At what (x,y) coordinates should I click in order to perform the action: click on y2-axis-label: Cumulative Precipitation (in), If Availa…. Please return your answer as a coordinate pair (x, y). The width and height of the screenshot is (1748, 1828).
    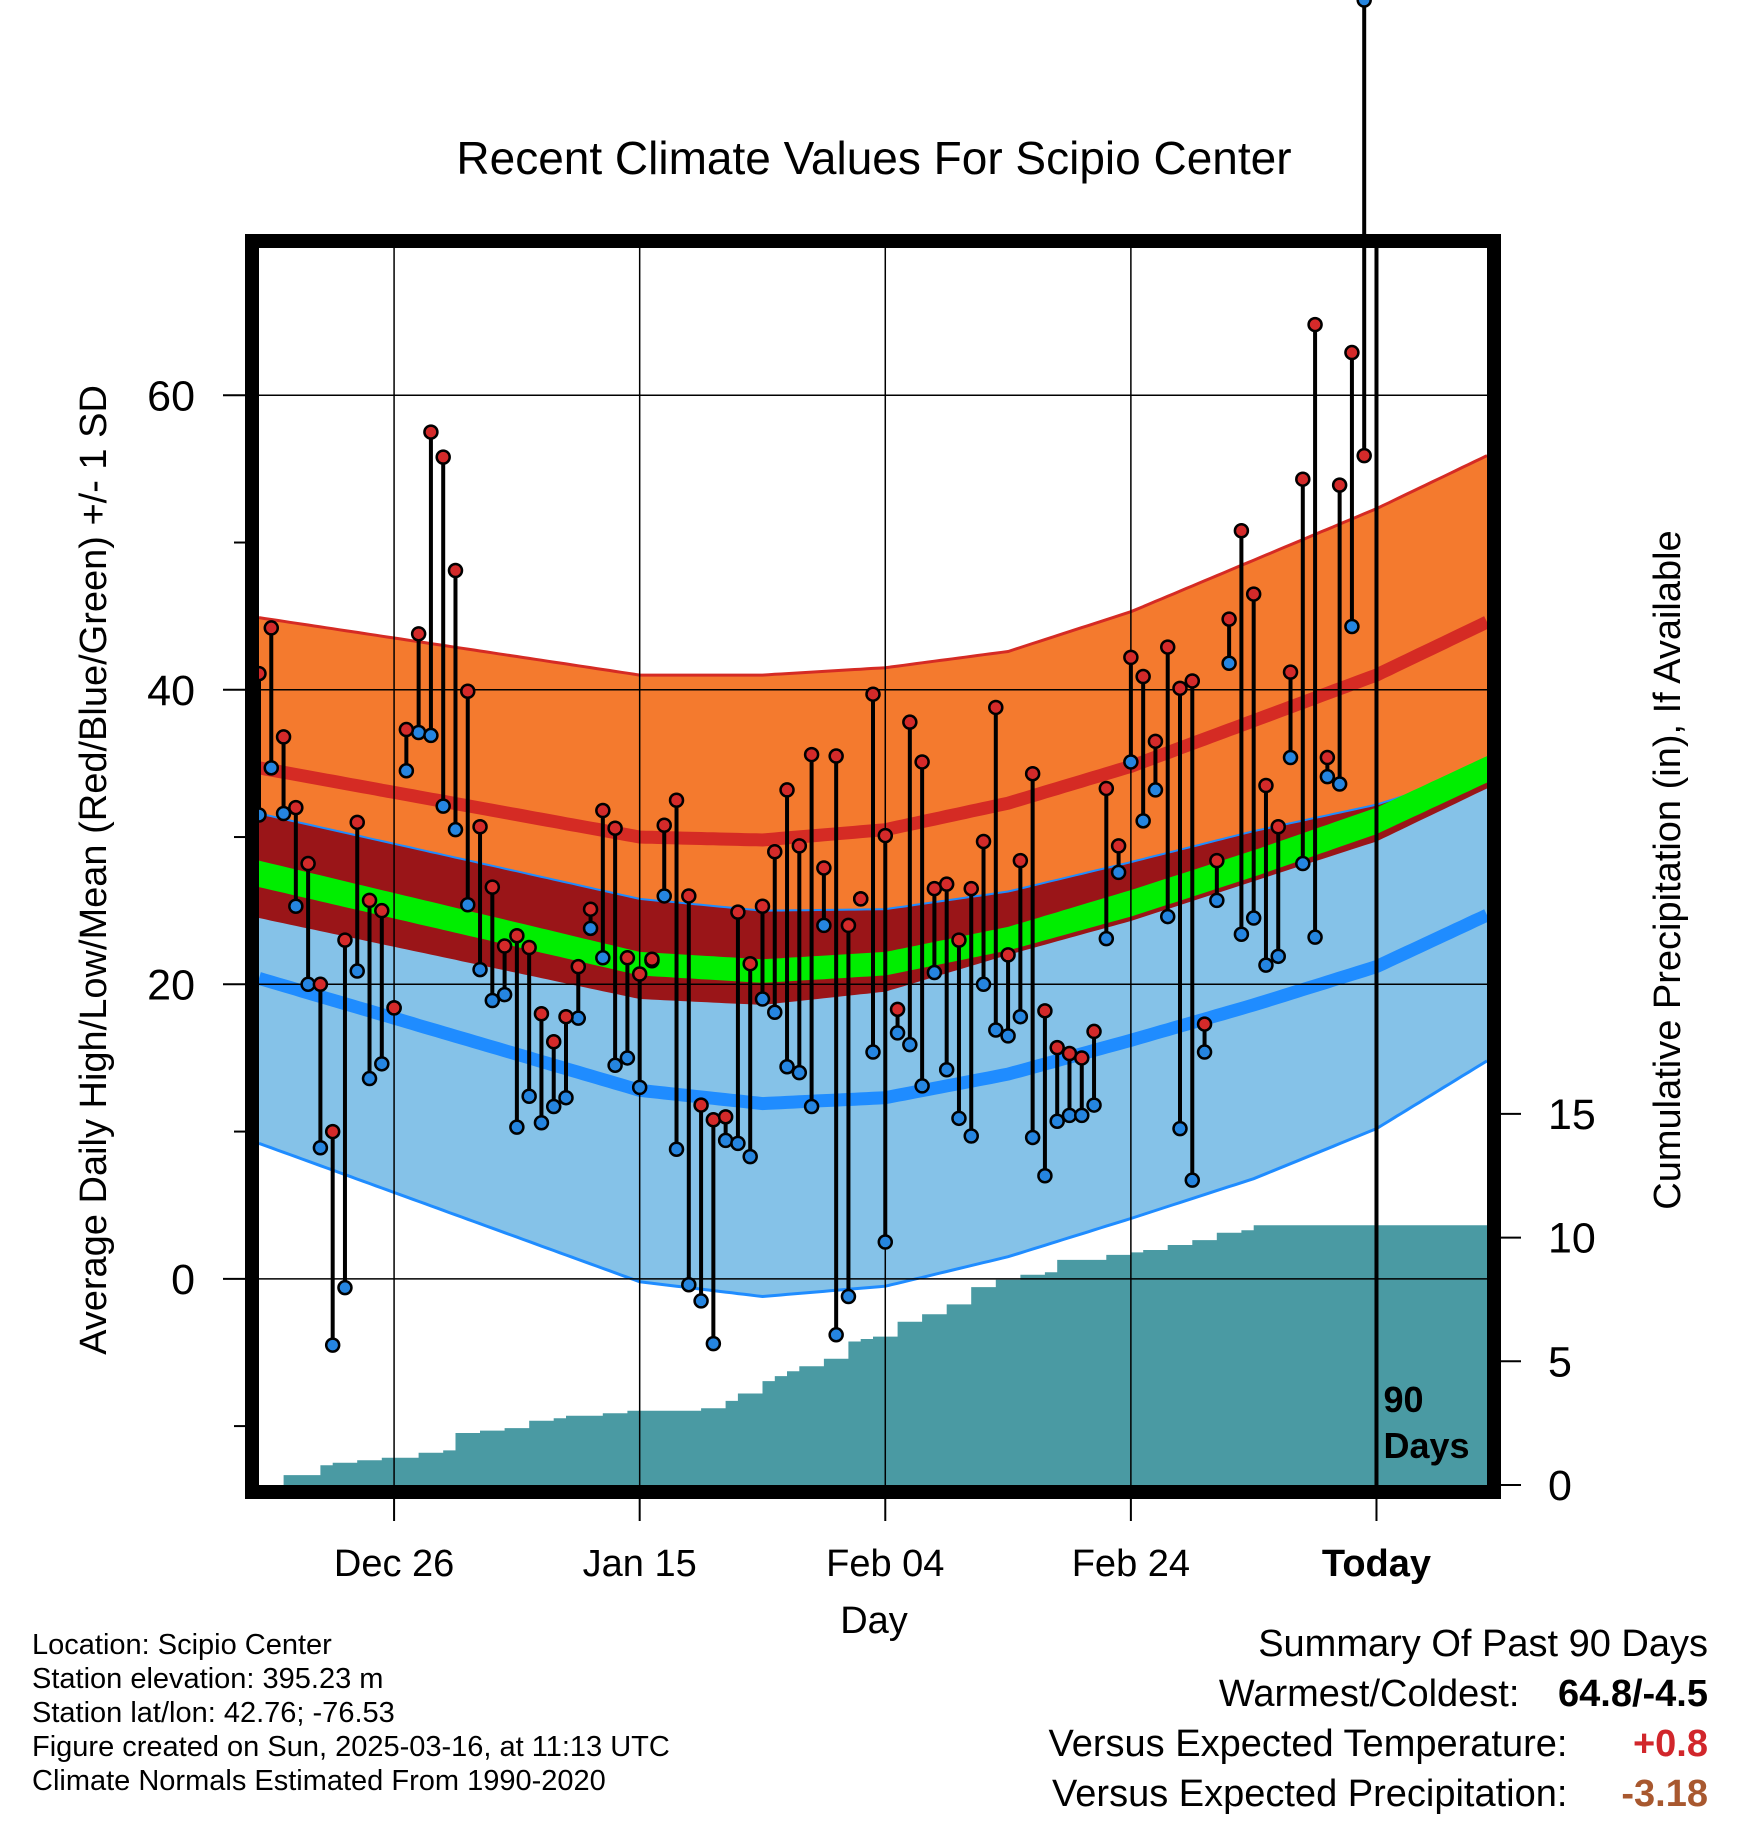
    Looking at the image, I should click on (1668, 869).